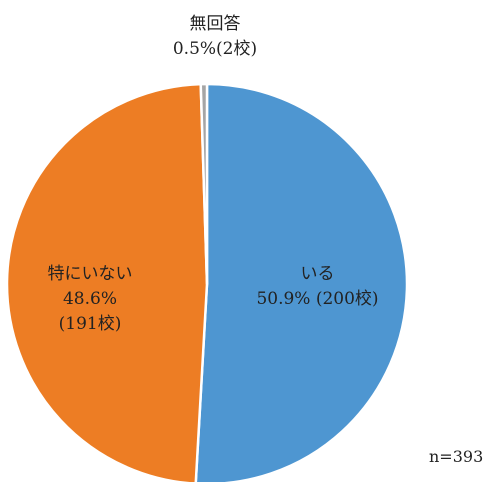 Image resolution: width=498 pixels, height=482 pixels. Describe the element at coordinates (456, 456) in the screenshot. I see `sample-size-note: n=393` at that location.